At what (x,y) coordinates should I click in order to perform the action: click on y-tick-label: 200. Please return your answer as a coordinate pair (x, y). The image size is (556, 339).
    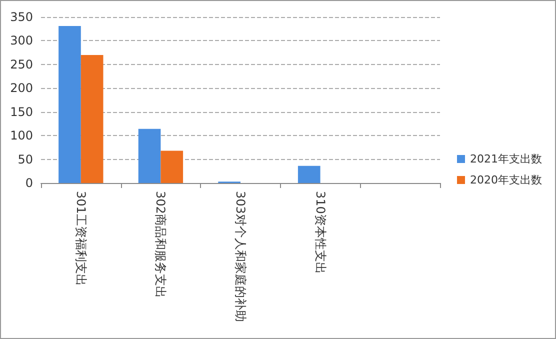
    Looking at the image, I should click on (21, 88).